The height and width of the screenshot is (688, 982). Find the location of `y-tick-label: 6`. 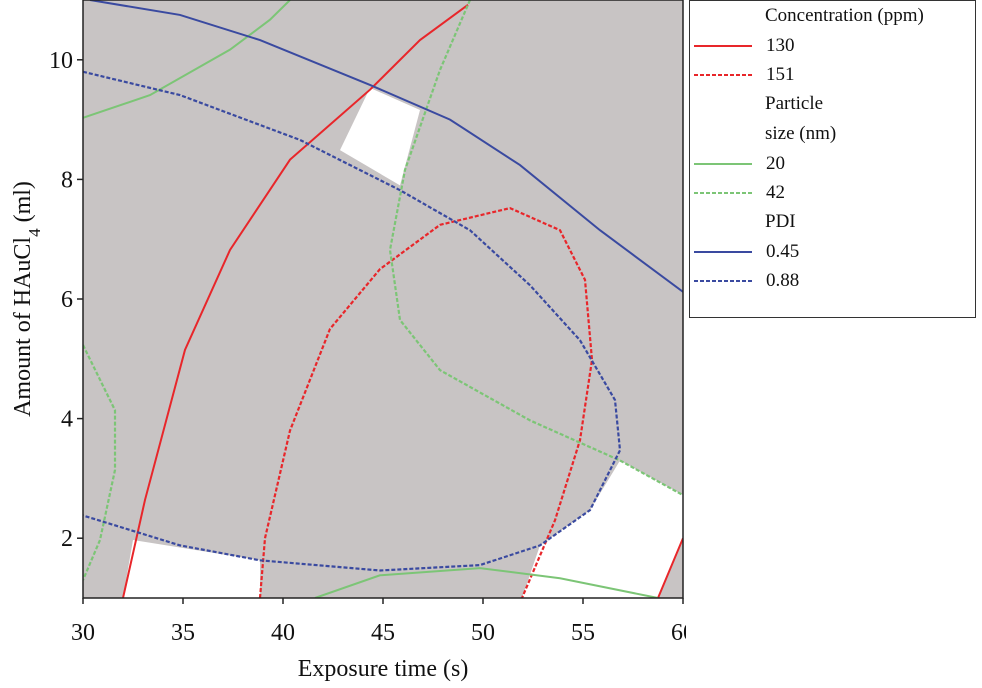

y-tick-label: 6 is located at coordinates (67, 300).